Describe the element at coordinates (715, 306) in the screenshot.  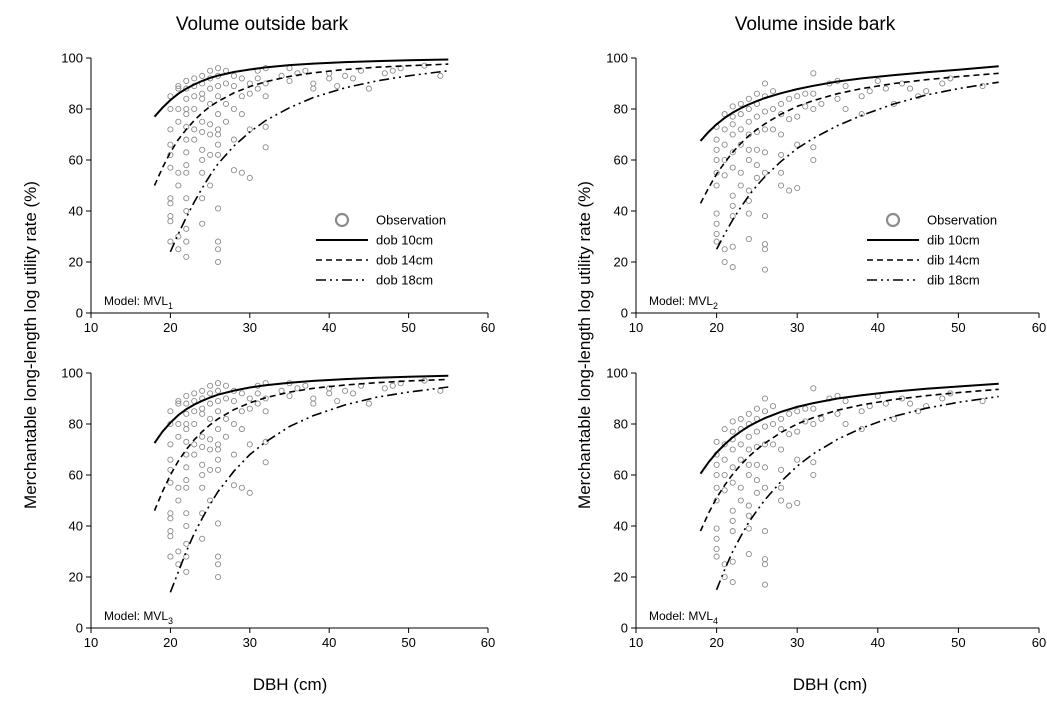
I see `model-label-subscript: 2` at that location.